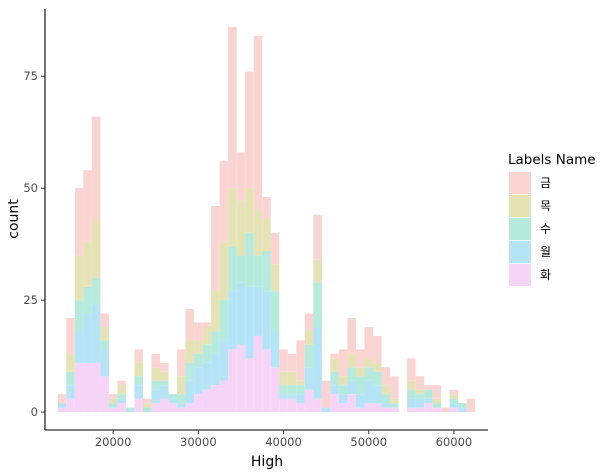  I want to click on legend-label: 화, so click(545, 275).